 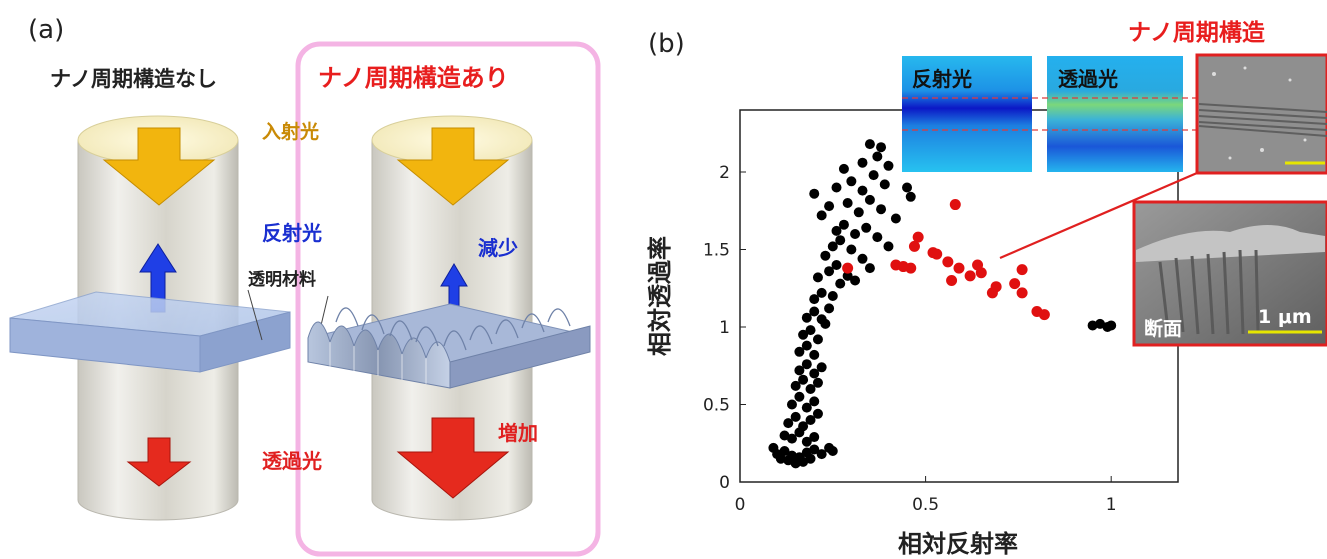 What do you see at coordinates (292, 233) in the screenshot?
I see `reflected-label: 反射光` at bounding box center [292, 233].